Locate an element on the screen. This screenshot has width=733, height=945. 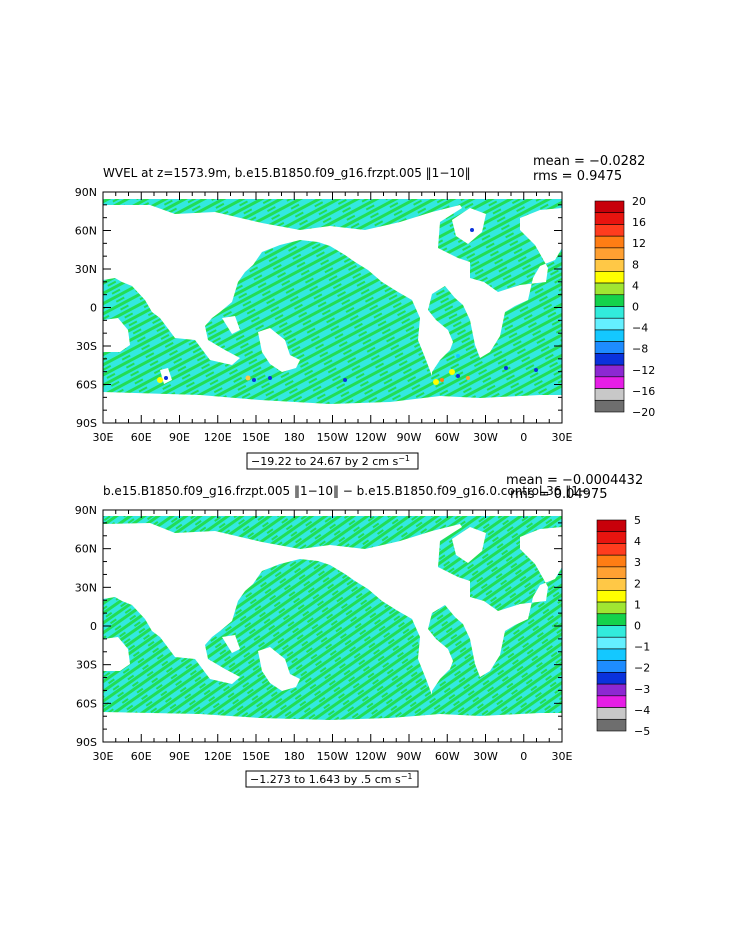
panel-1-contour-text: −19.22 to 24.67 by 2 cm s−1 is located at coordinates (330, 461).